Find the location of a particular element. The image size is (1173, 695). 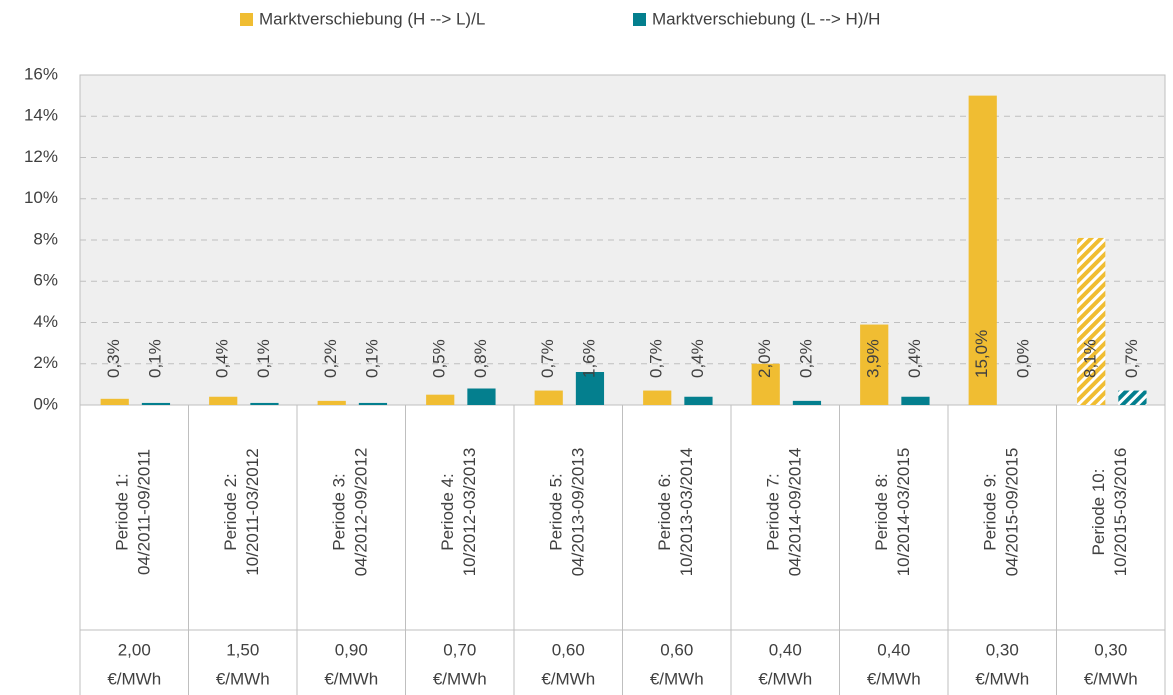

x-tick-label: 10/2012-03/2013 is located at coordinates (469, 512).